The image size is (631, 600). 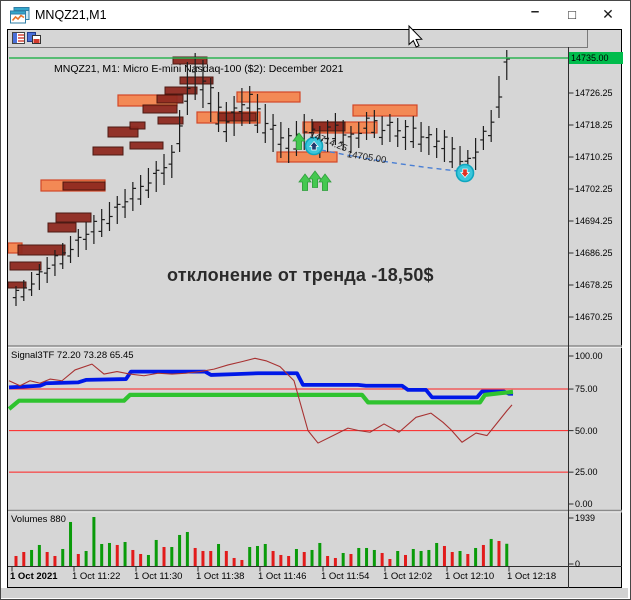 I want to click on time-axis-label: 1 Oct 2021, so click(x=34, y=576).